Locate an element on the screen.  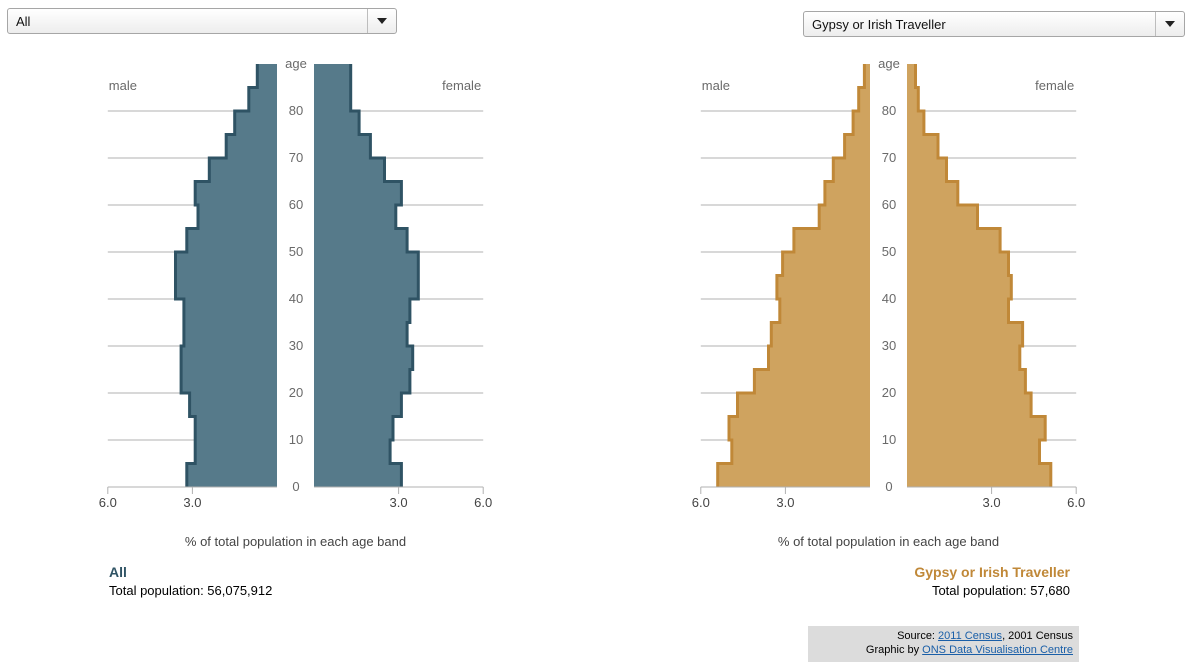
right-population-name: Gypsy or Irish Traveller is located at coordinates (992, 572).